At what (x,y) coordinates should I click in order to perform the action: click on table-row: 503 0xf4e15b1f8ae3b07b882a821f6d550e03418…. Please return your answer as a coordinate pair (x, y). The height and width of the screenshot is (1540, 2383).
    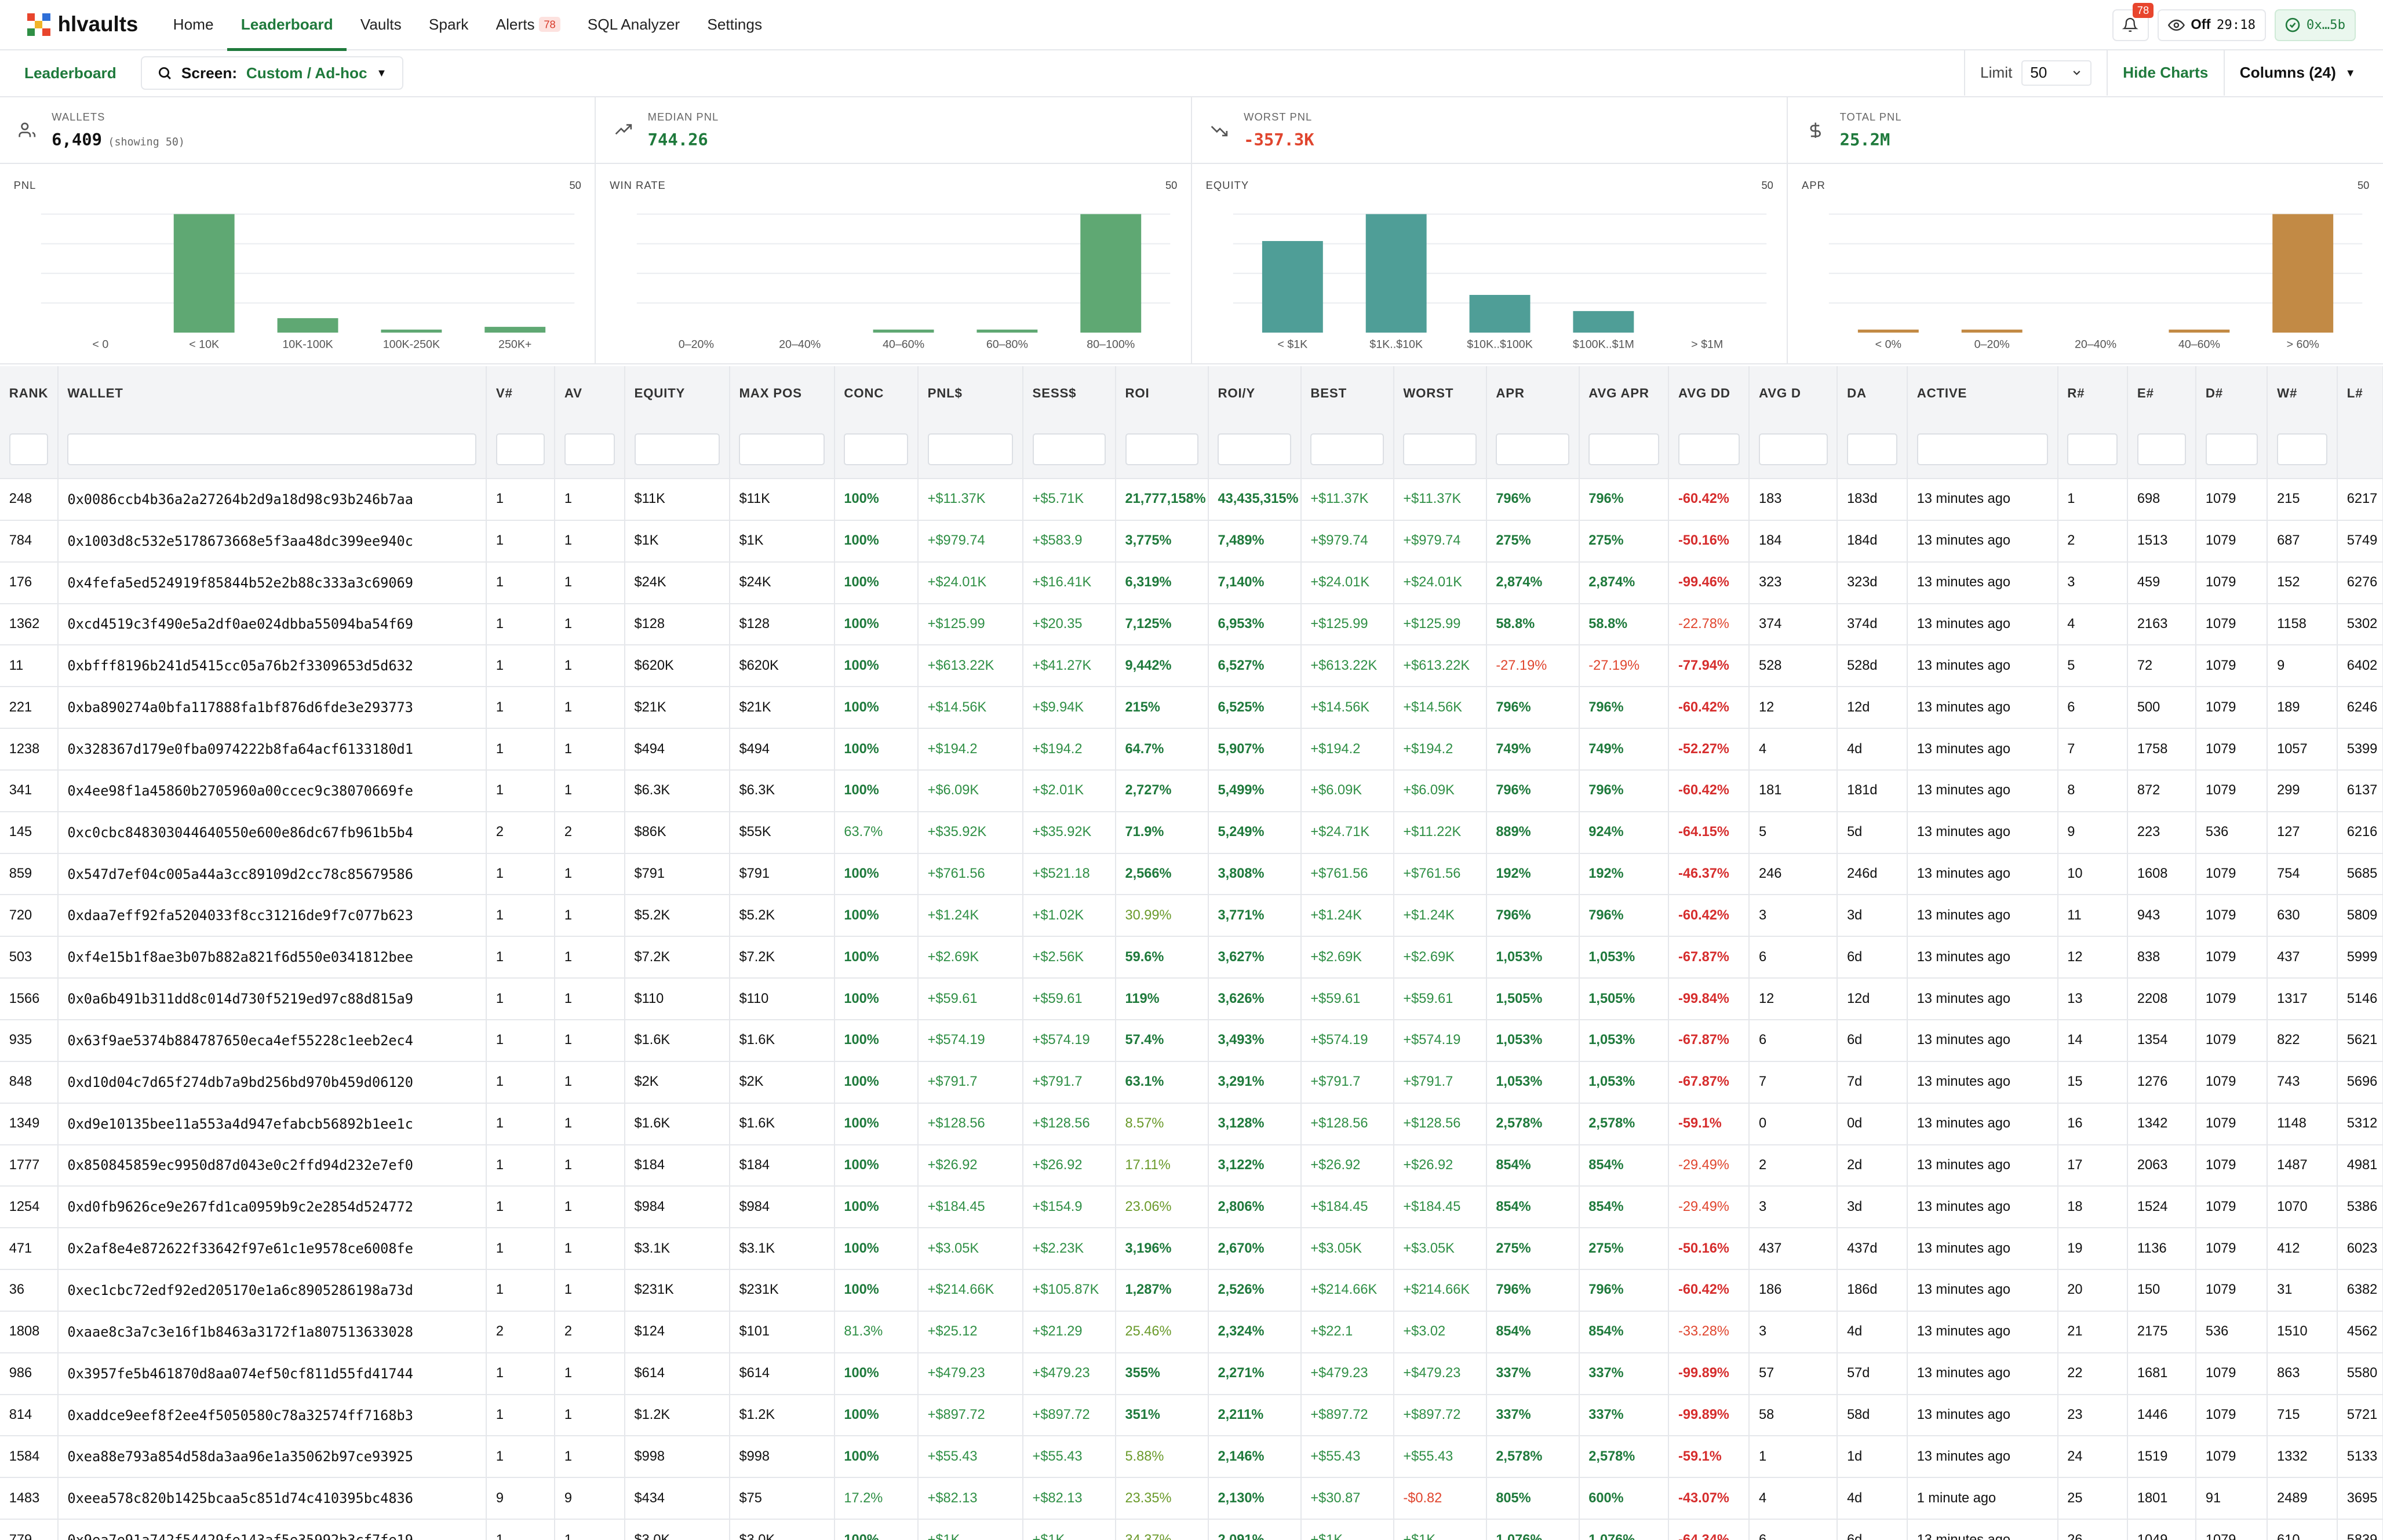
    Looking at the image, I should click on (1191, 958).